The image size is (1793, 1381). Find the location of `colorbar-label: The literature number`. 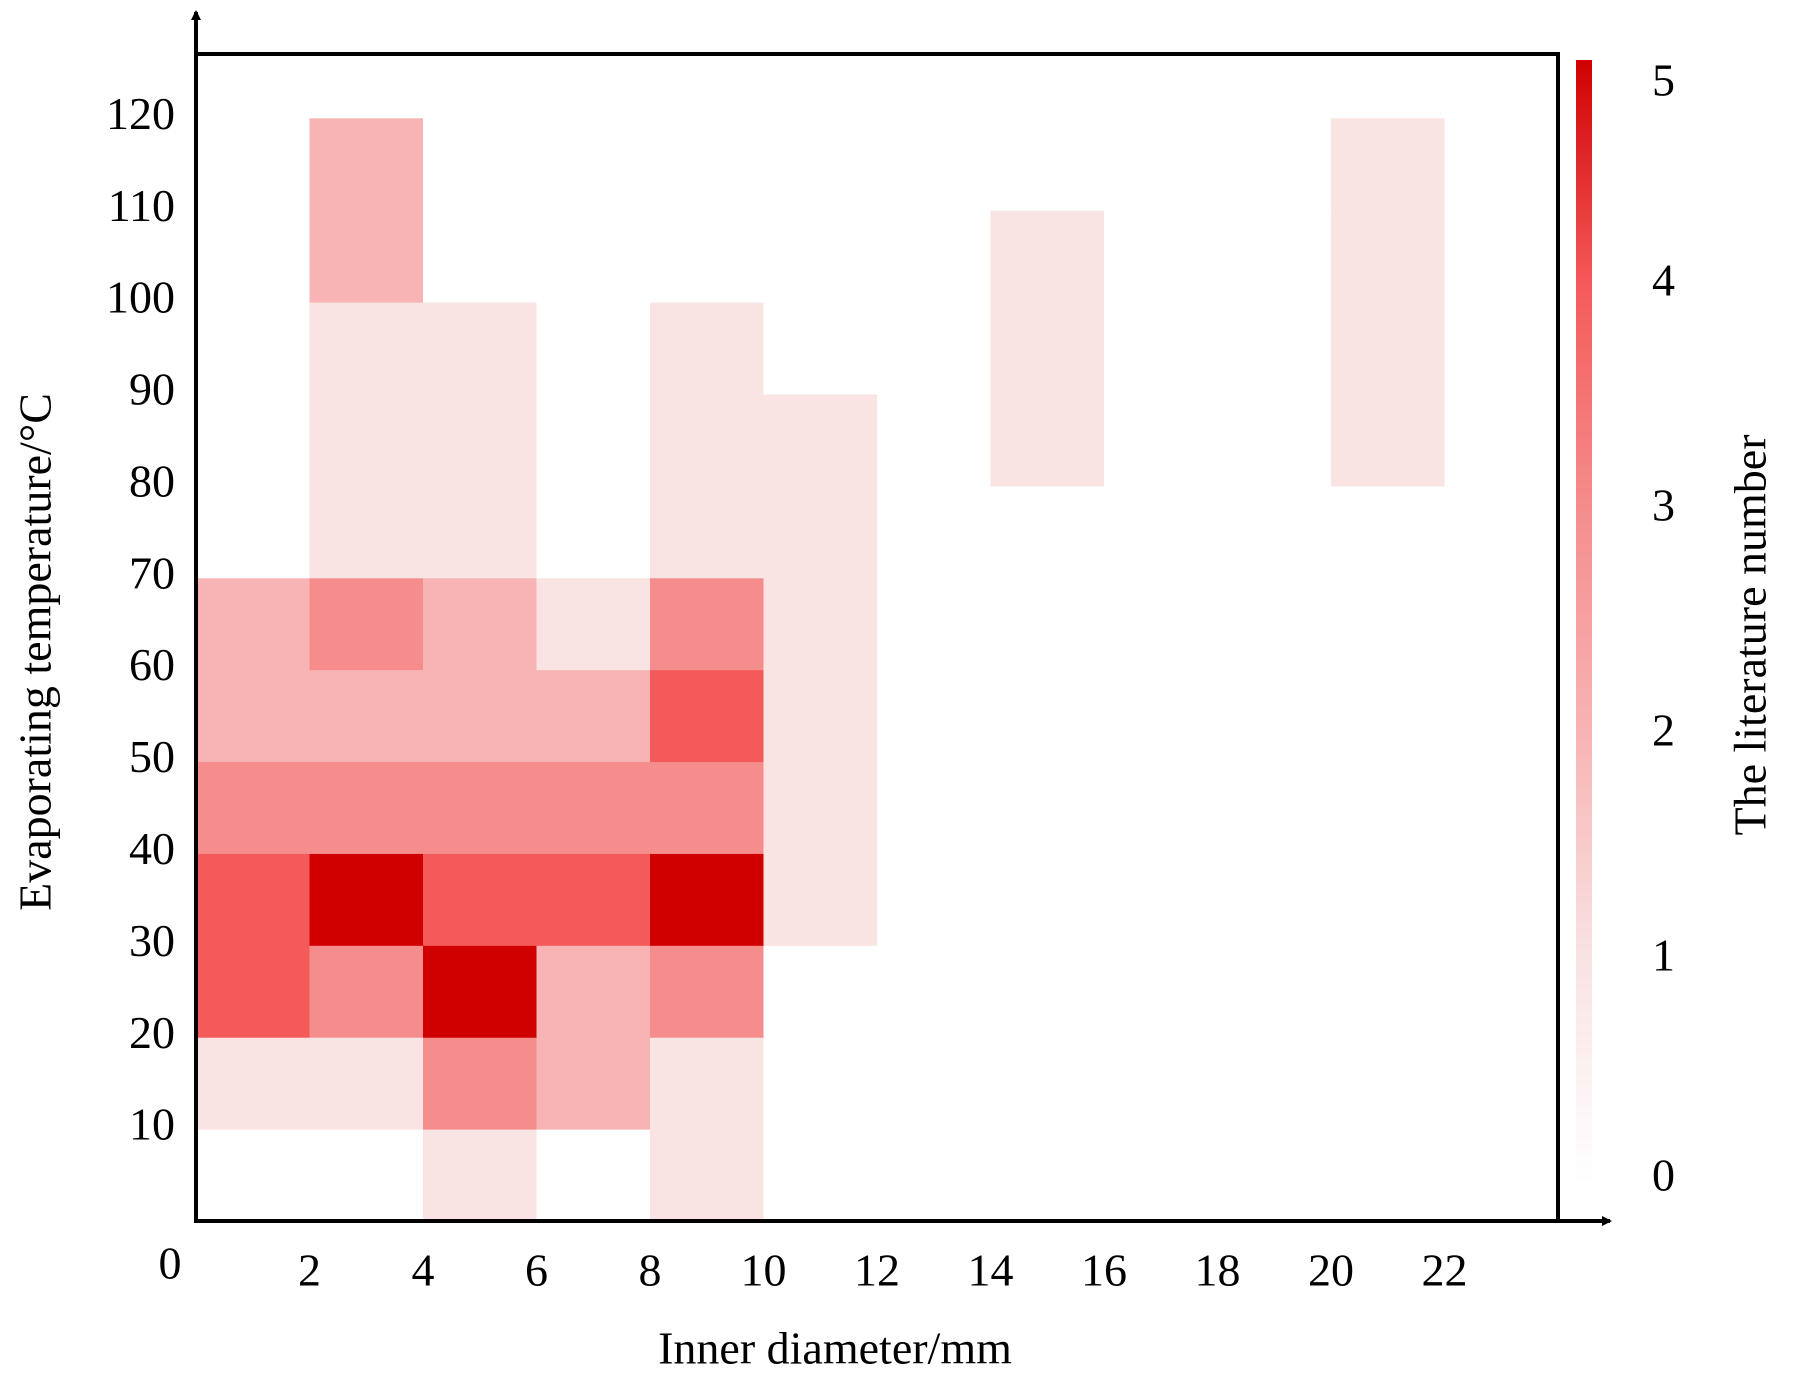

colorbar-label: The literature number is located at coordinates (1750, 634).